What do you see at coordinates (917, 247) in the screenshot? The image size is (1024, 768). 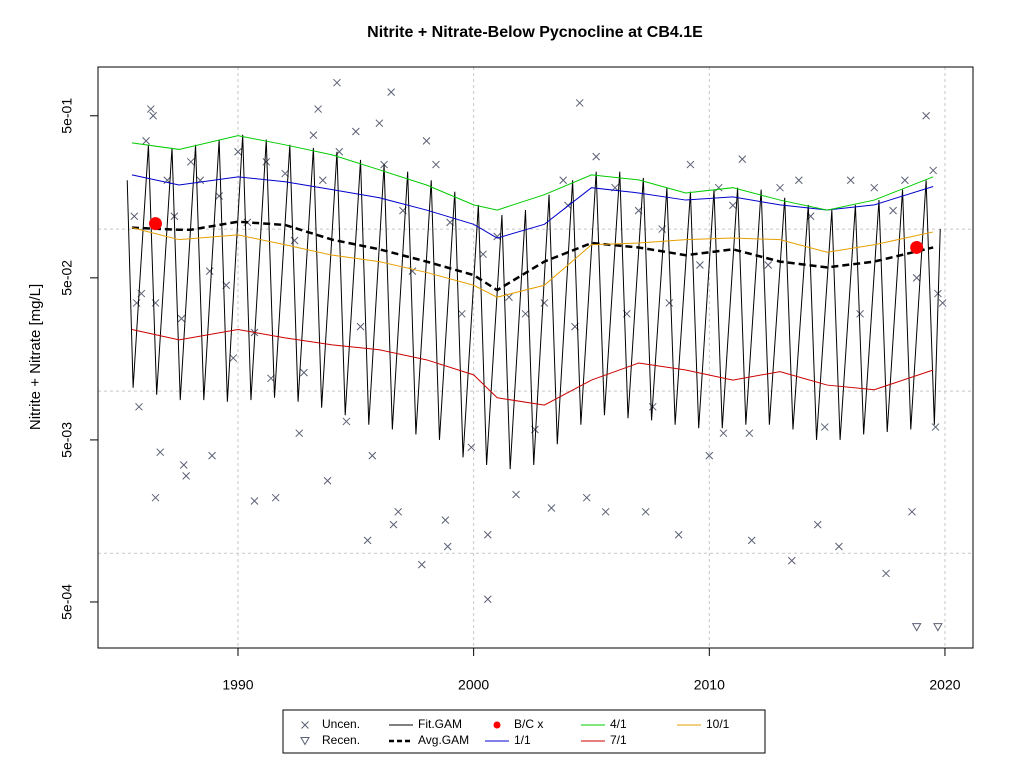 I see `dot-marker` at bounding box center [917, 247].